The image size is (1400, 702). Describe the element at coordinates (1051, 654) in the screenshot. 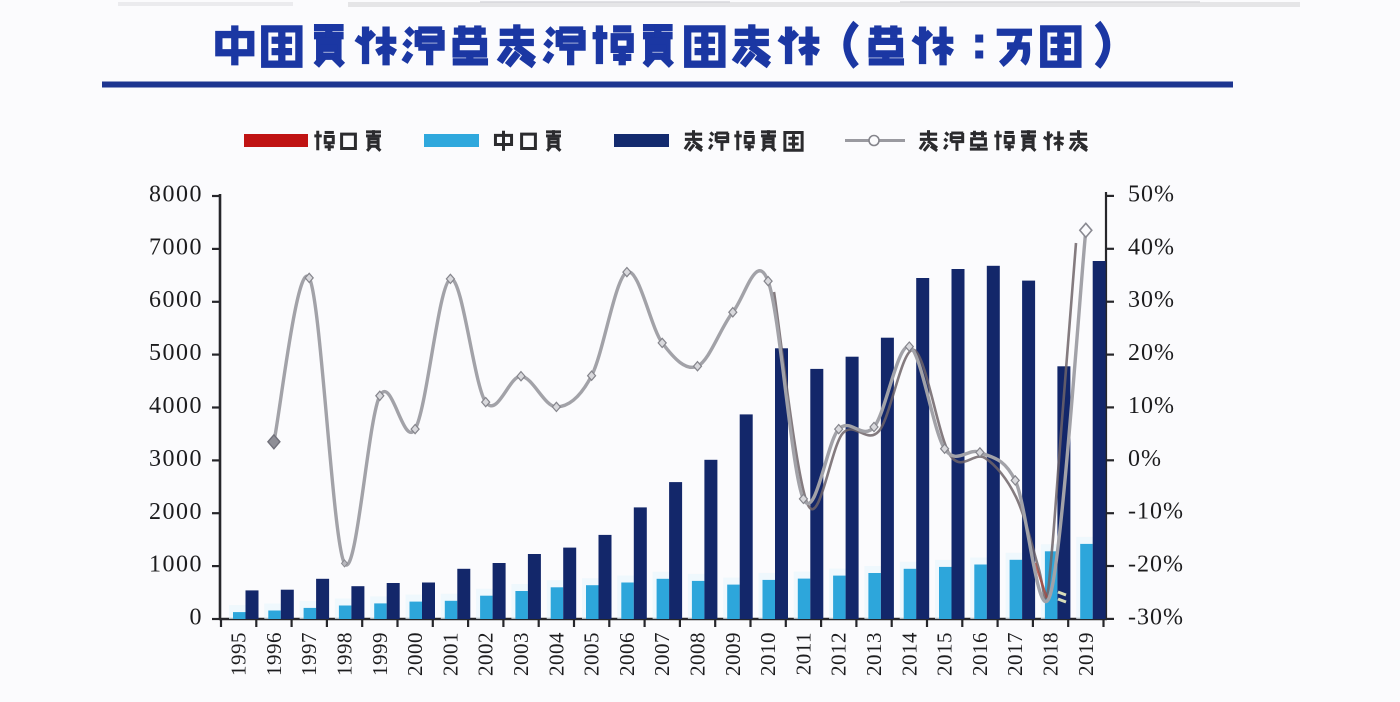

I see `svg-text: 2018` at that location.